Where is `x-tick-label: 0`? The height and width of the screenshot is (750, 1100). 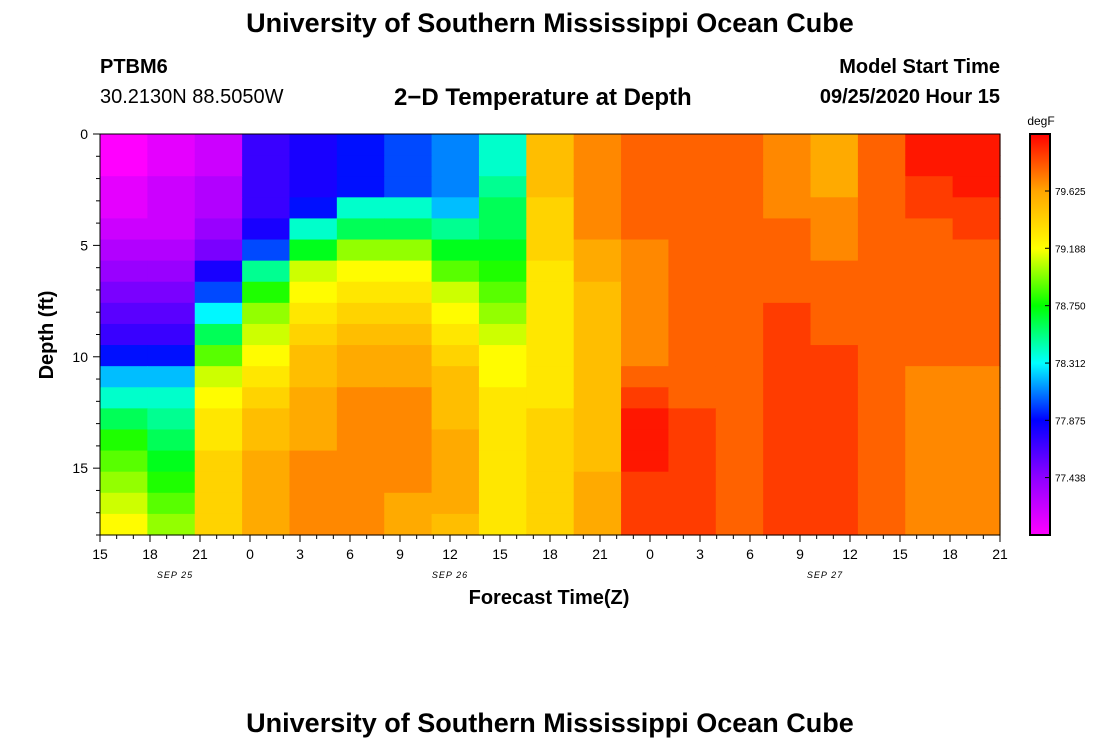 x-tick-label: 0 is located at coordinates (250, 554).